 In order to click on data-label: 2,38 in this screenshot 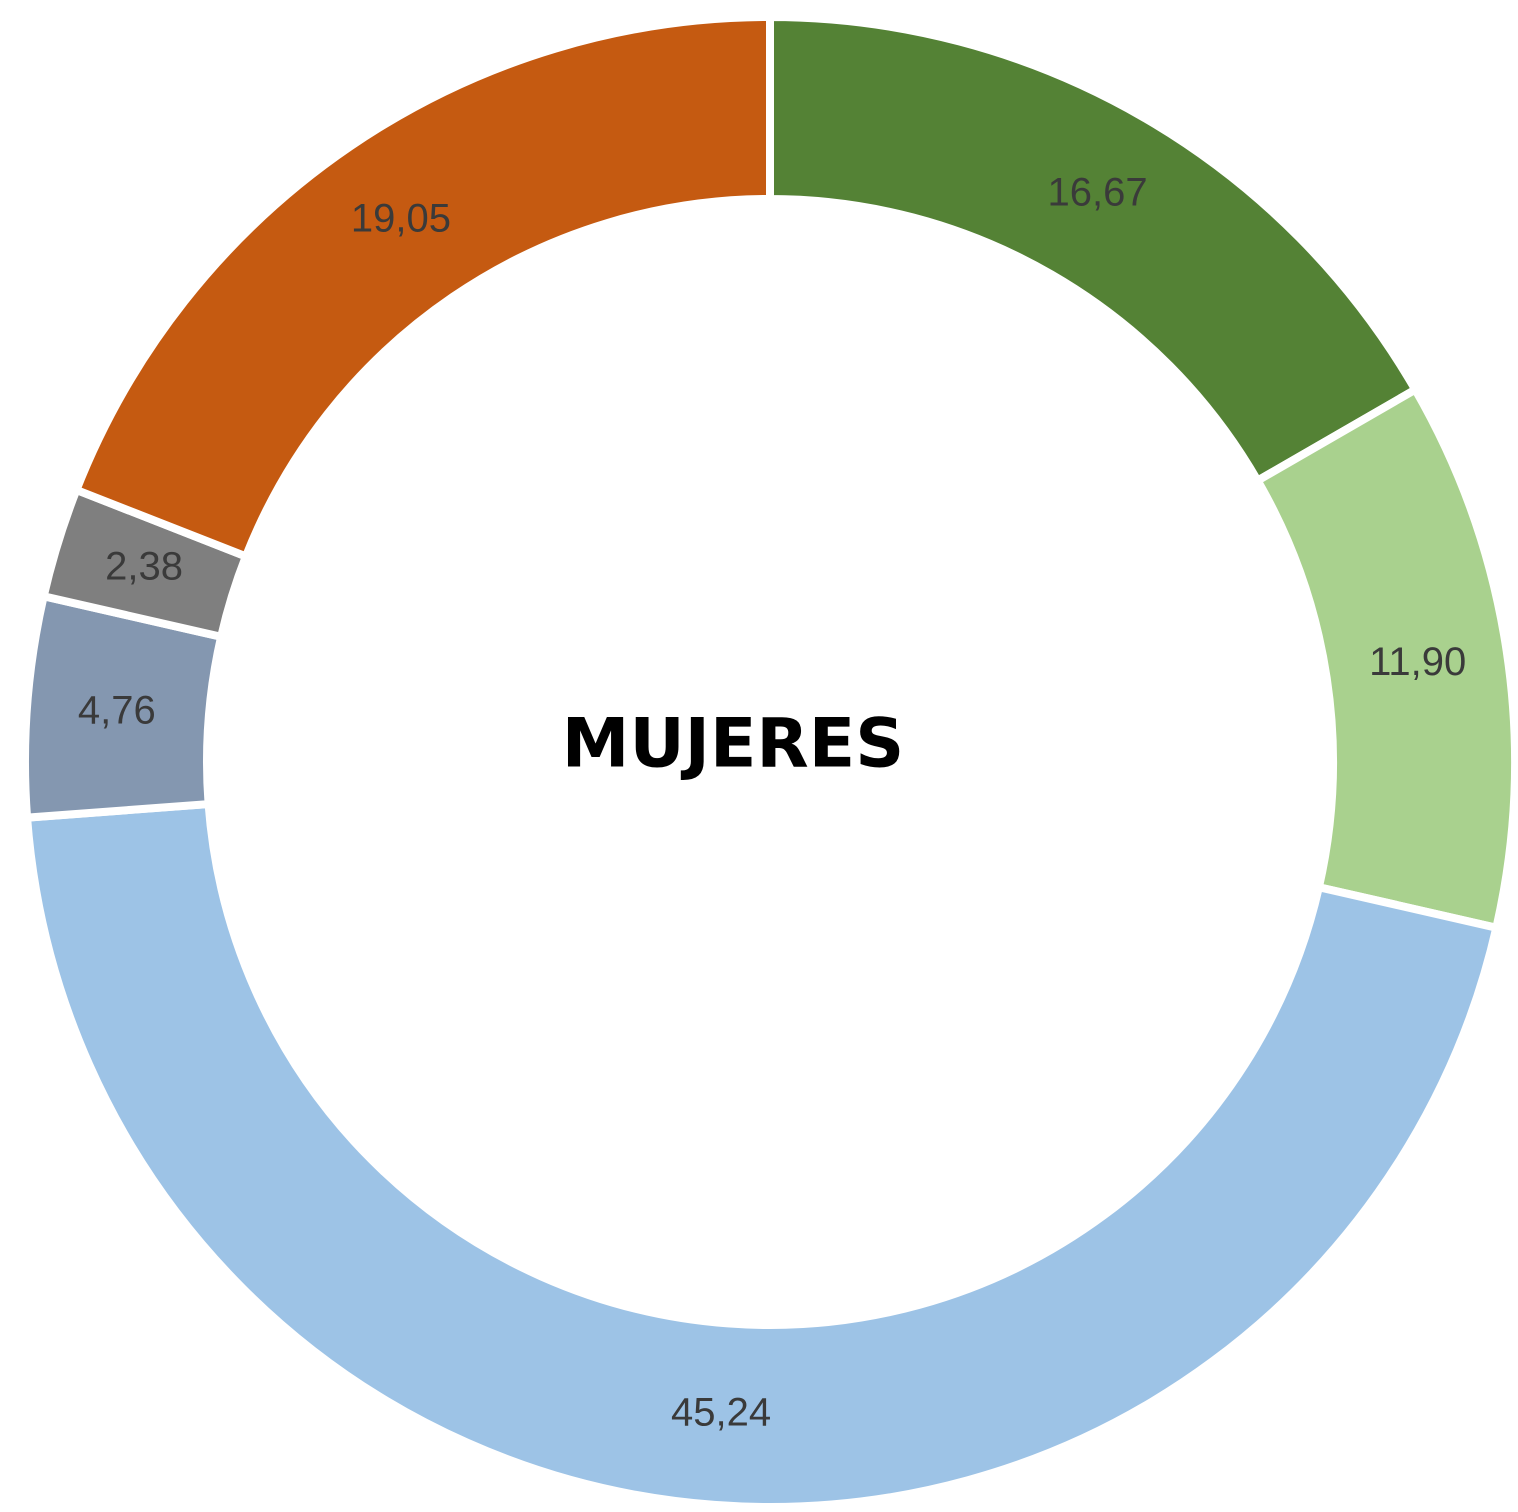, I will do `click(144, 567)`.